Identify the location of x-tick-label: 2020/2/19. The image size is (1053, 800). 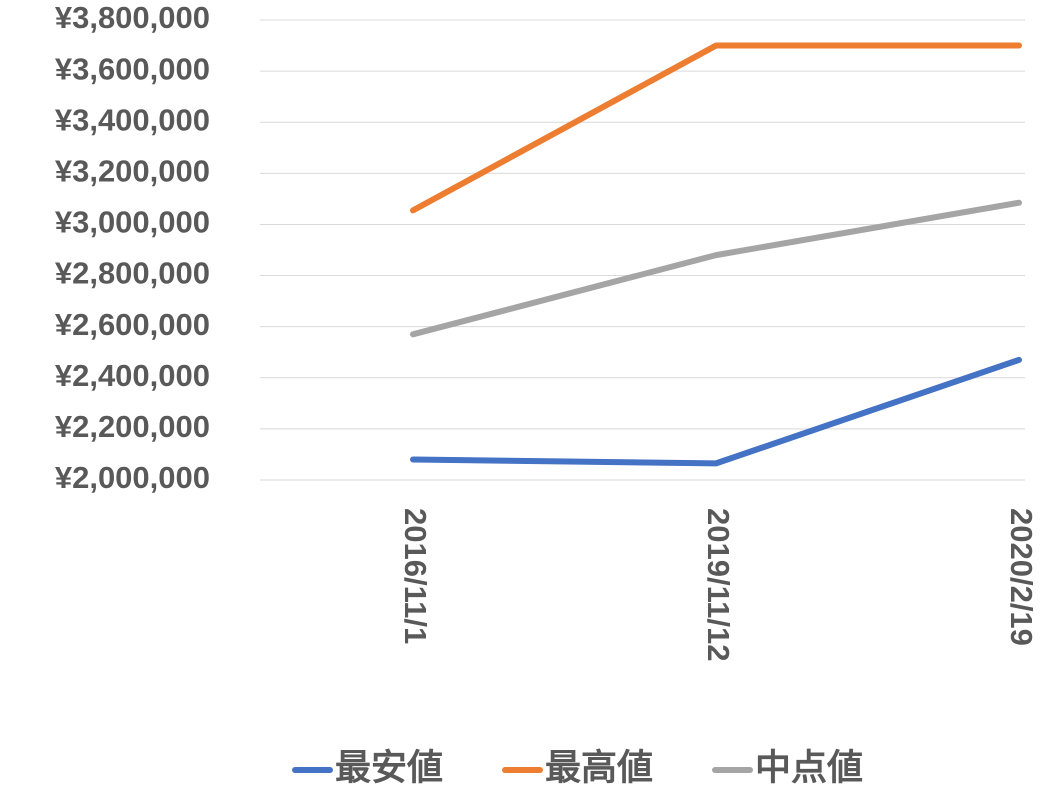
(1021, 577).